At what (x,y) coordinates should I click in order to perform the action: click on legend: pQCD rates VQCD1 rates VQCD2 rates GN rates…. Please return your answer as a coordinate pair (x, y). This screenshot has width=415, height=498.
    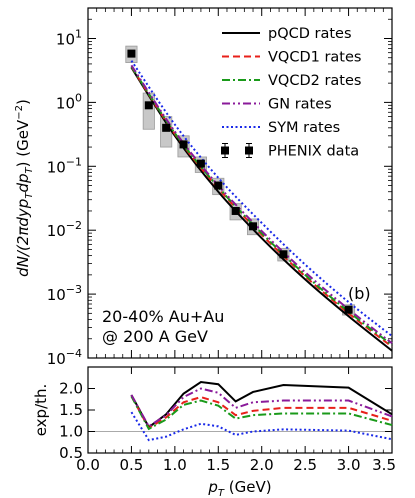
    Looking at the image, I should click on (291, 93).